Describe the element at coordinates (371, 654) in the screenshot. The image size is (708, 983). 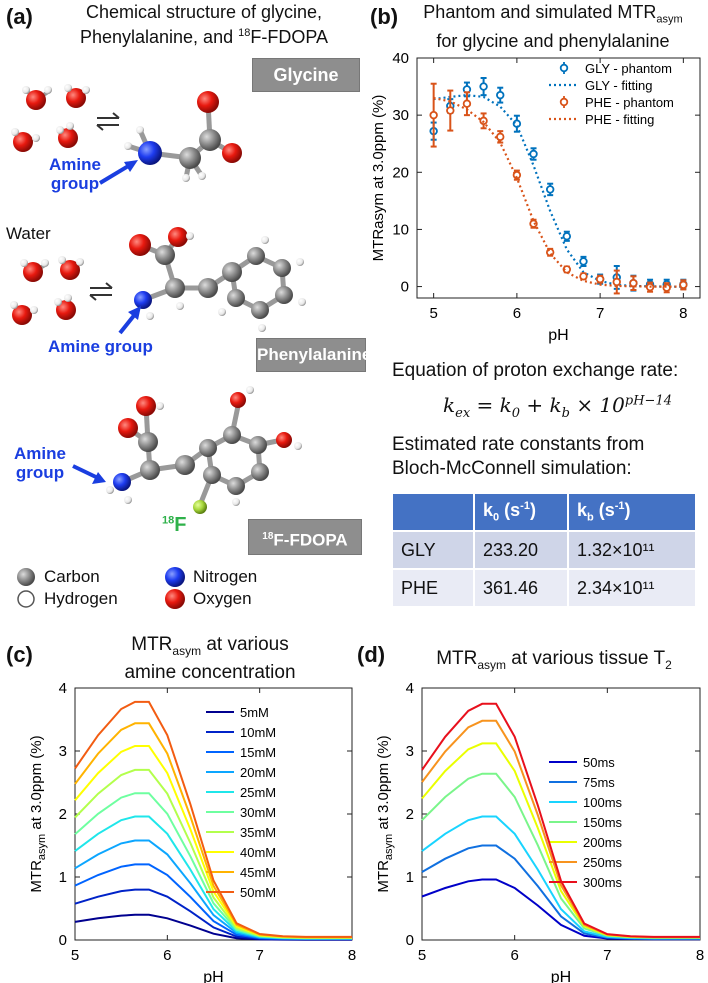
I see `panel-d-label: (d)` at that location.